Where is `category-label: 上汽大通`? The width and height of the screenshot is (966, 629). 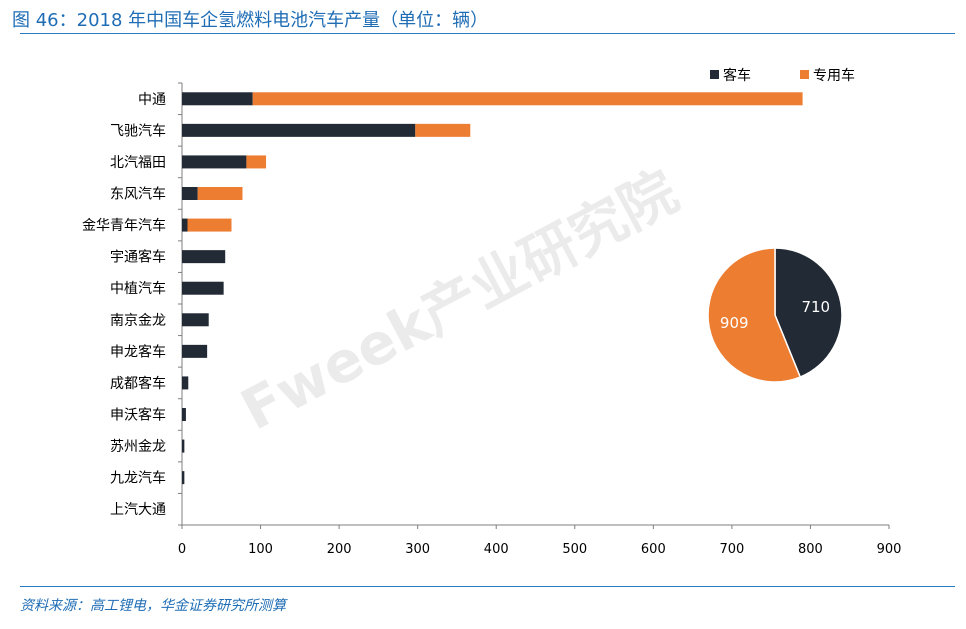 category-label: 上汽大通 is located at coordinates (138, 510).